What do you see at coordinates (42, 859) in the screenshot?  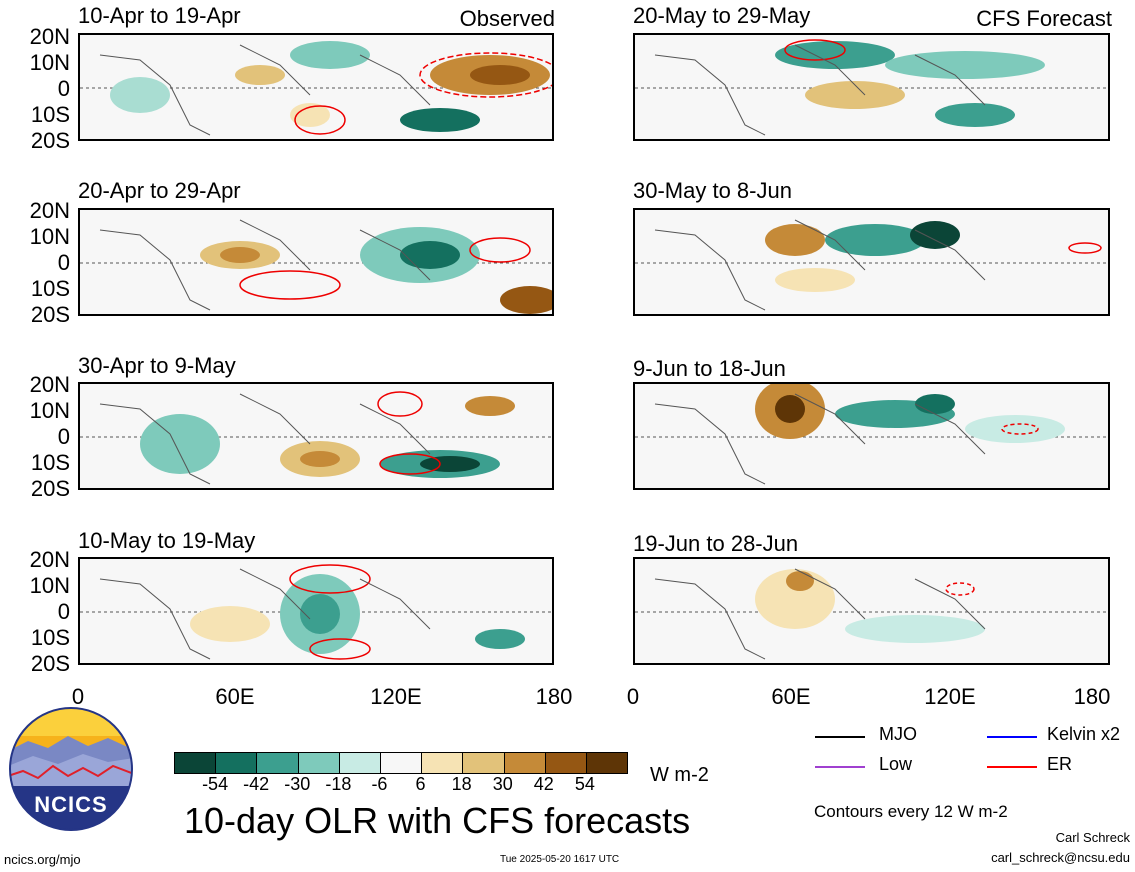 I see `footer-url: ncics.org/mjo` at bounding box center [42, 859].